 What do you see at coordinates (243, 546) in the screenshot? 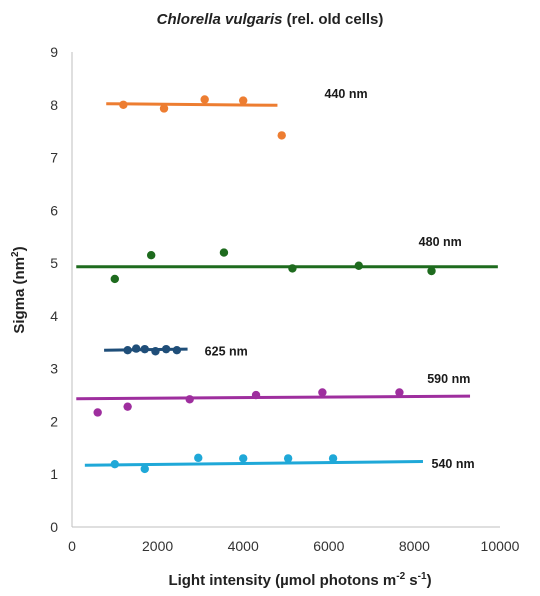
I see `x-tick-label: 4000` at bounding box center [243, 546].